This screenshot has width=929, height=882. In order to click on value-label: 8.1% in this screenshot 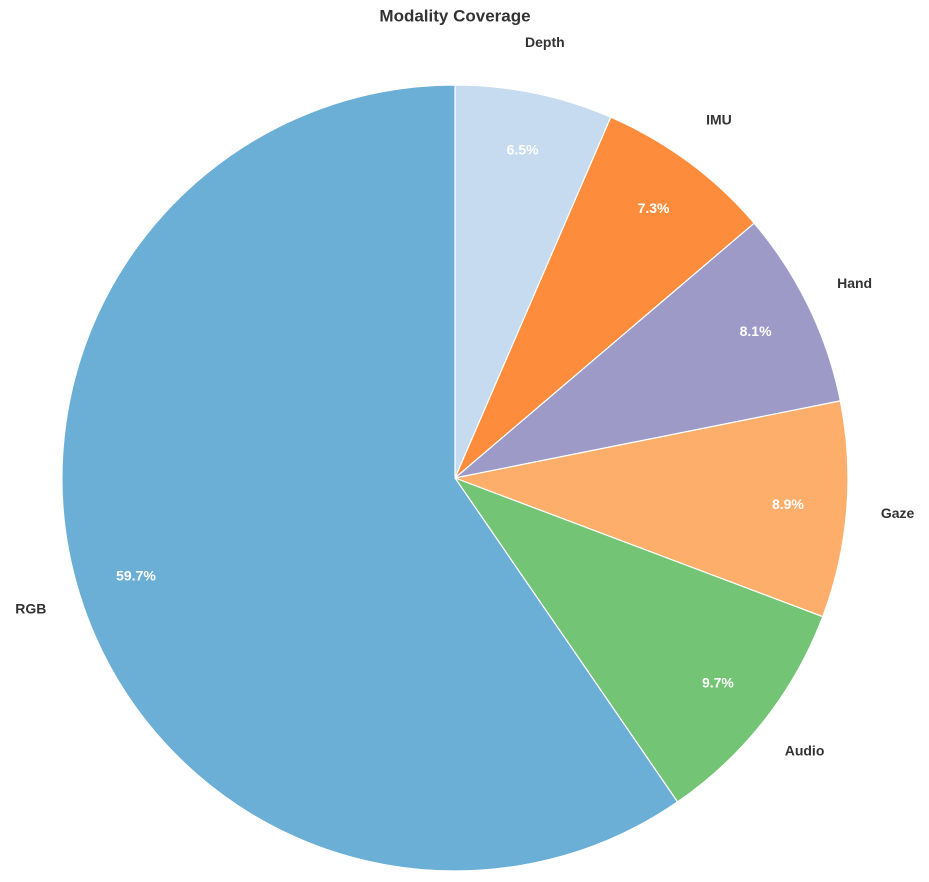, I will do `click(756, 331)`.